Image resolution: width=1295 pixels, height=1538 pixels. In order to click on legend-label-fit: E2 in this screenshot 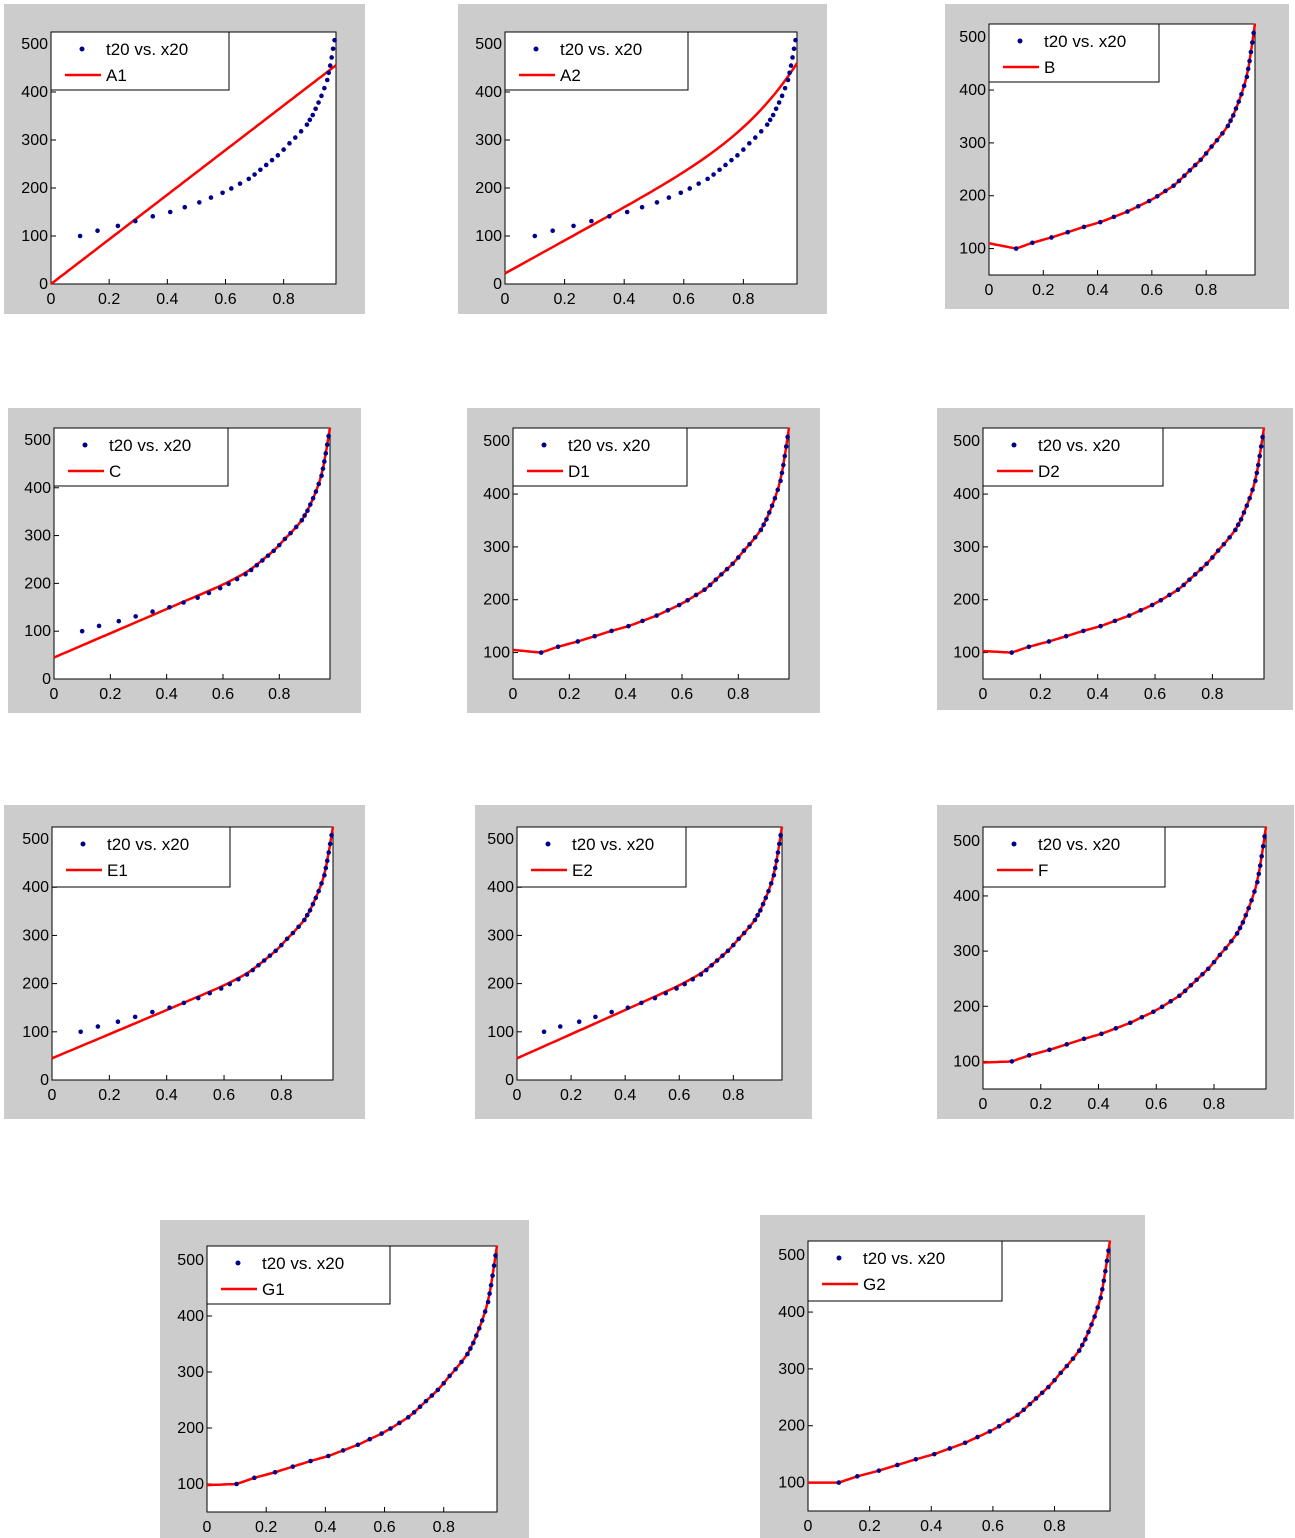, I will do `click(582, 870)`.